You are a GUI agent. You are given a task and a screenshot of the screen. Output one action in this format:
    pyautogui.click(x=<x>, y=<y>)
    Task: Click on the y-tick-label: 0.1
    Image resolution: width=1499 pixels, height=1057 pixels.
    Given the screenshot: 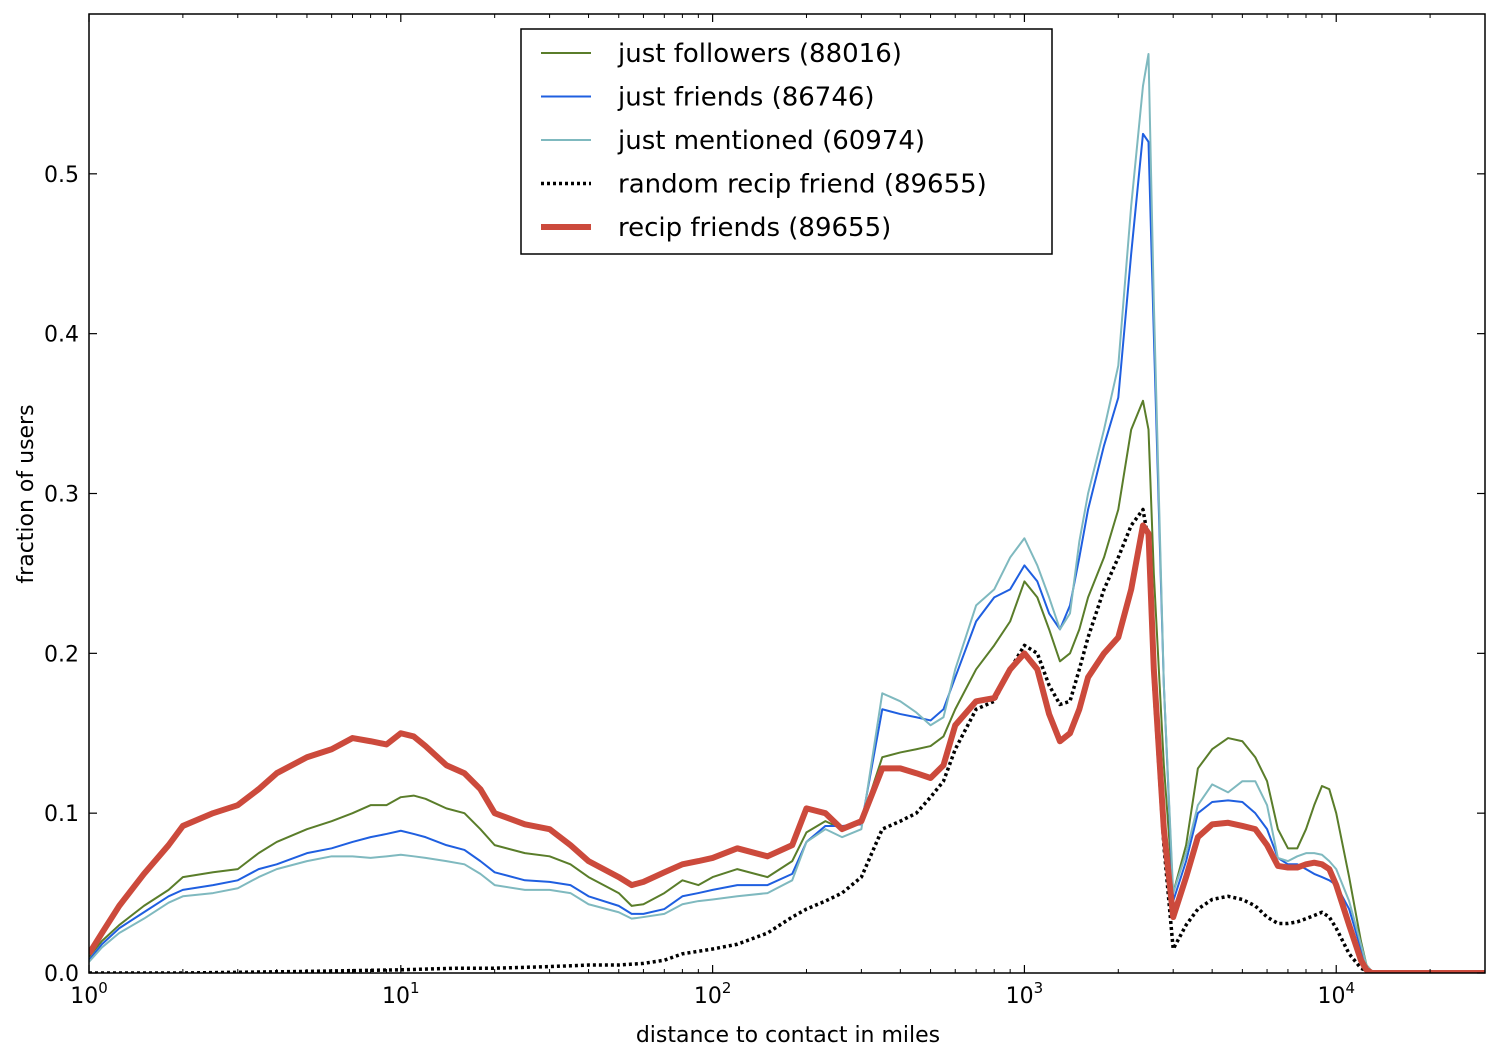 What is the action you would take?
    pyautogui.click(x=61, y=814)
    